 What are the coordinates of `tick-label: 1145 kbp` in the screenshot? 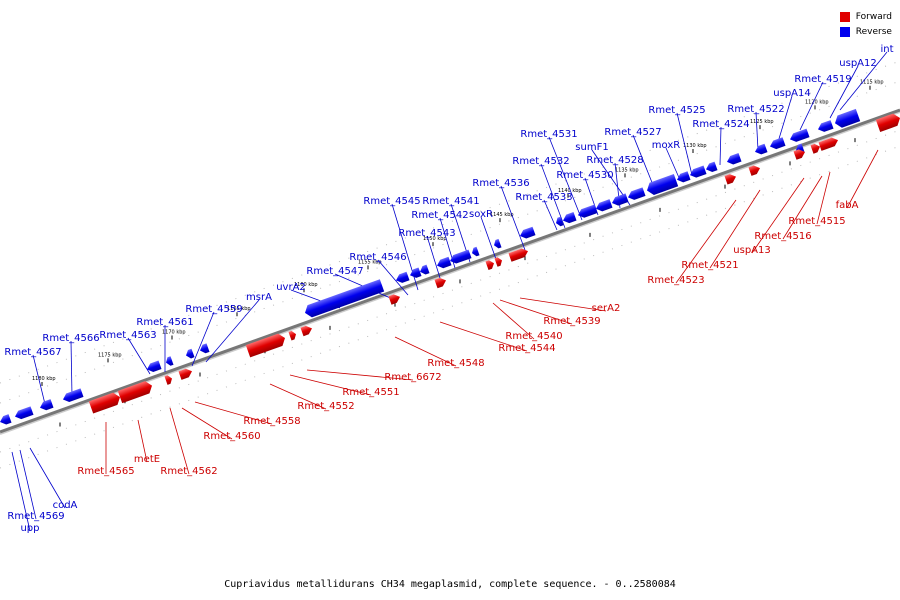 It's located at (502, 215).